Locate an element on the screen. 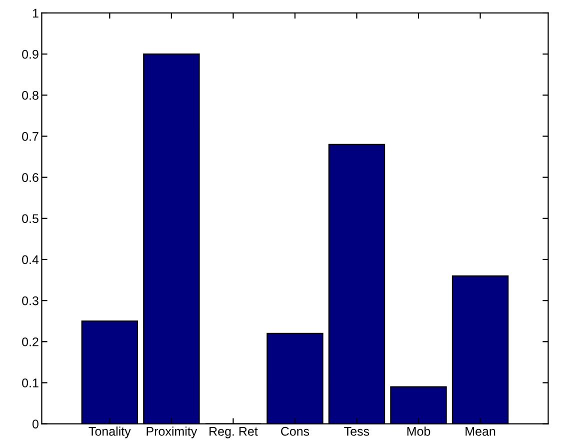 The width and height of the screenshot is (564, 448). x-tick-label: Tonality is located at coordinates (109, 432).